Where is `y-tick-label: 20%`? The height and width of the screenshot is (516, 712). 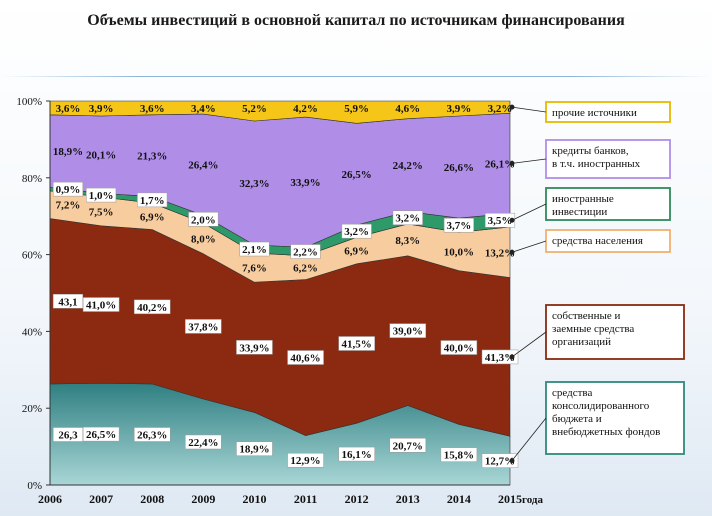
y-tick-label: 20% is located at coordinates (32, 409).